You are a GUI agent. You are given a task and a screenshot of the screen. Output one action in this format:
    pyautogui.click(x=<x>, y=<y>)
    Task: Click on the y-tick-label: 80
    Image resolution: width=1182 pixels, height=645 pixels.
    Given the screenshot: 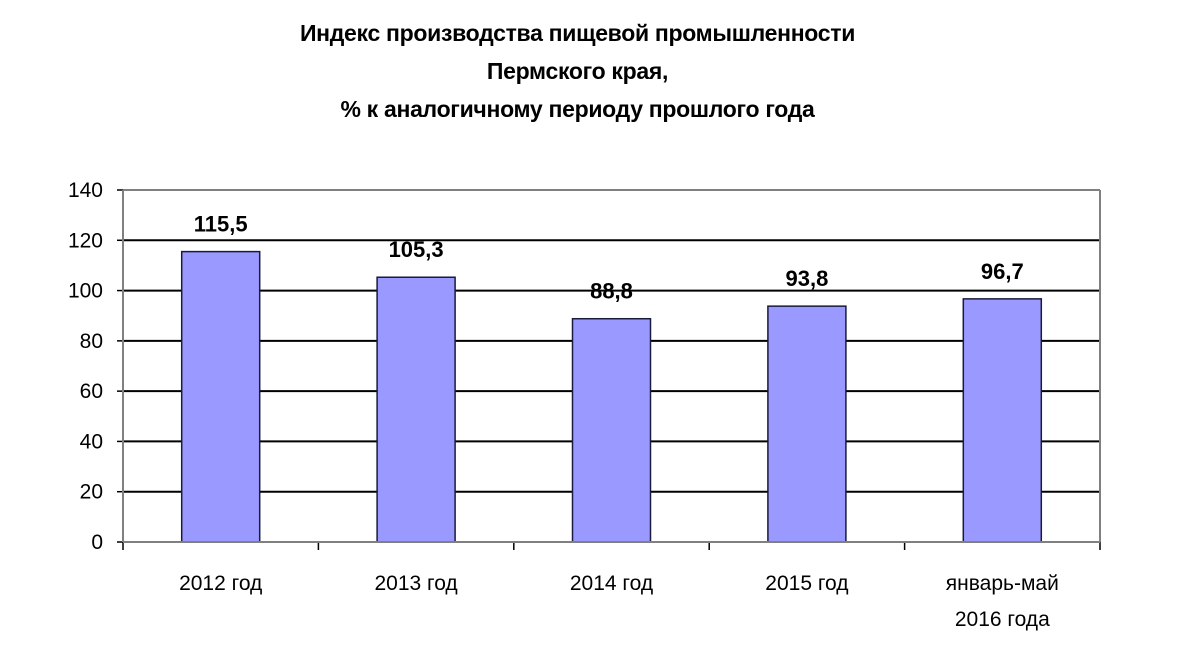 What is the action you would take?
    pyautogui.click(x=91, y=341)
    